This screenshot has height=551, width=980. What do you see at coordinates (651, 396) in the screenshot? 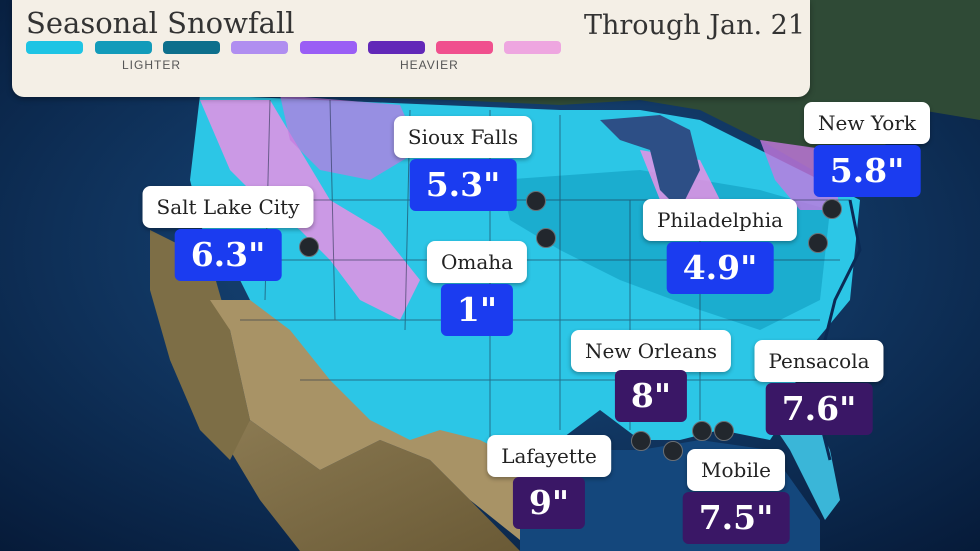
I see `snowfall-amount-new-orleans: 8"` at bounding box center [651, 396].